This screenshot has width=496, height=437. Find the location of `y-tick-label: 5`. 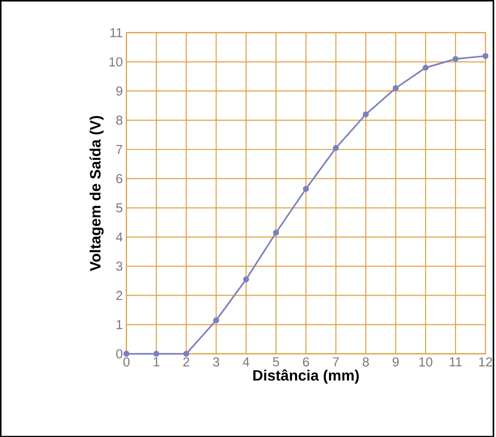

y-tick-label: 5 is located at coordinates (119, 207).